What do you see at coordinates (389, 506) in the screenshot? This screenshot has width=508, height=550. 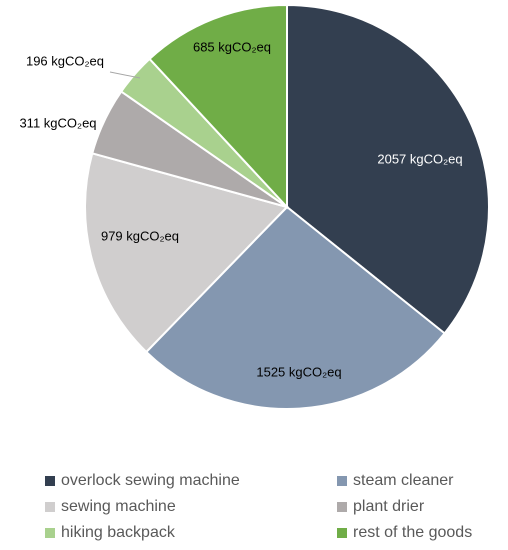 I see `legend-label: plant drier` at bounding box center [389, 506].